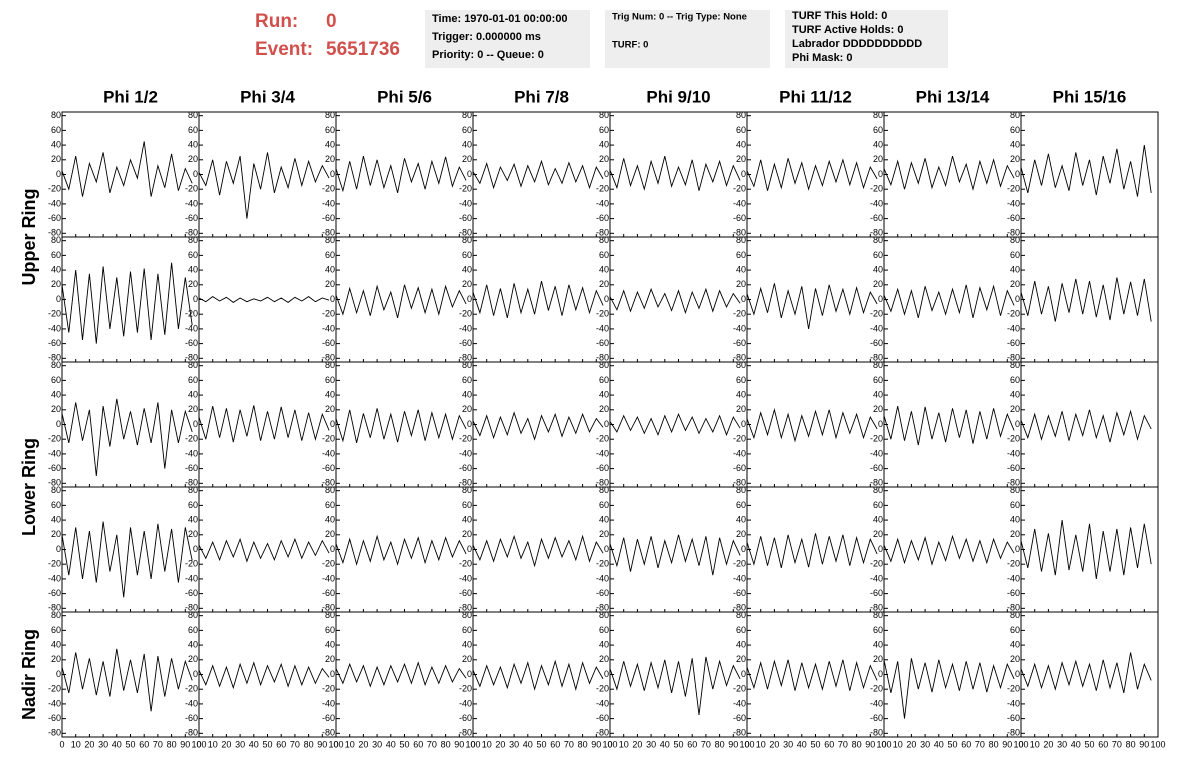 This screenshot has height=772, width=1196. Describe the element at coordinates (678, 96) in the screenshot. I see `column-title: Phi 9/10` at that location.